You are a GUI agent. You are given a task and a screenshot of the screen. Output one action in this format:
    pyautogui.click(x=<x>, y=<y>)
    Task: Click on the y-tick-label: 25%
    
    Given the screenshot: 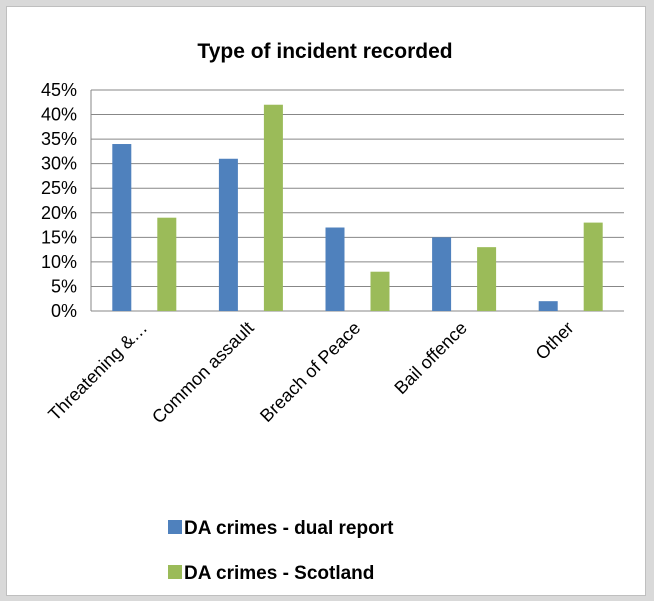 What is the action you would take?
    pyautogui.click(x=59, y=188)
    